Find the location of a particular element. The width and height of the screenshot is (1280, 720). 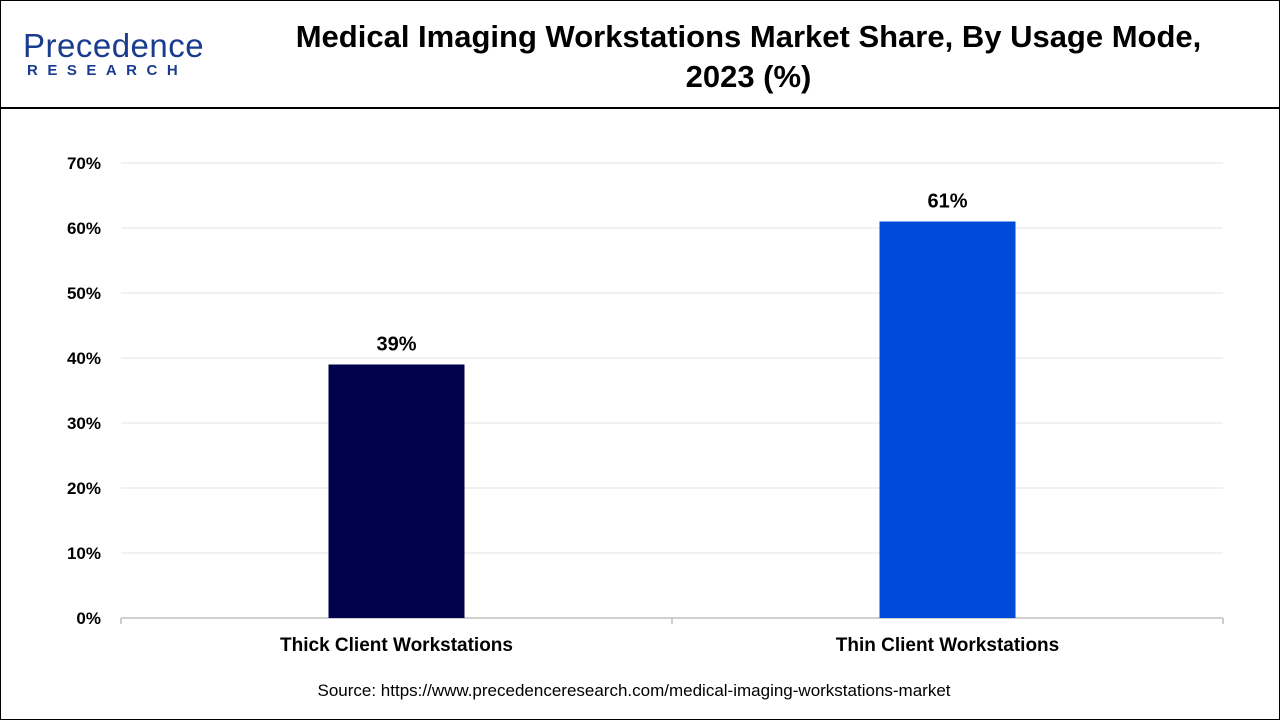

y-tick-label: 10% is located at coordinates (84, 553).